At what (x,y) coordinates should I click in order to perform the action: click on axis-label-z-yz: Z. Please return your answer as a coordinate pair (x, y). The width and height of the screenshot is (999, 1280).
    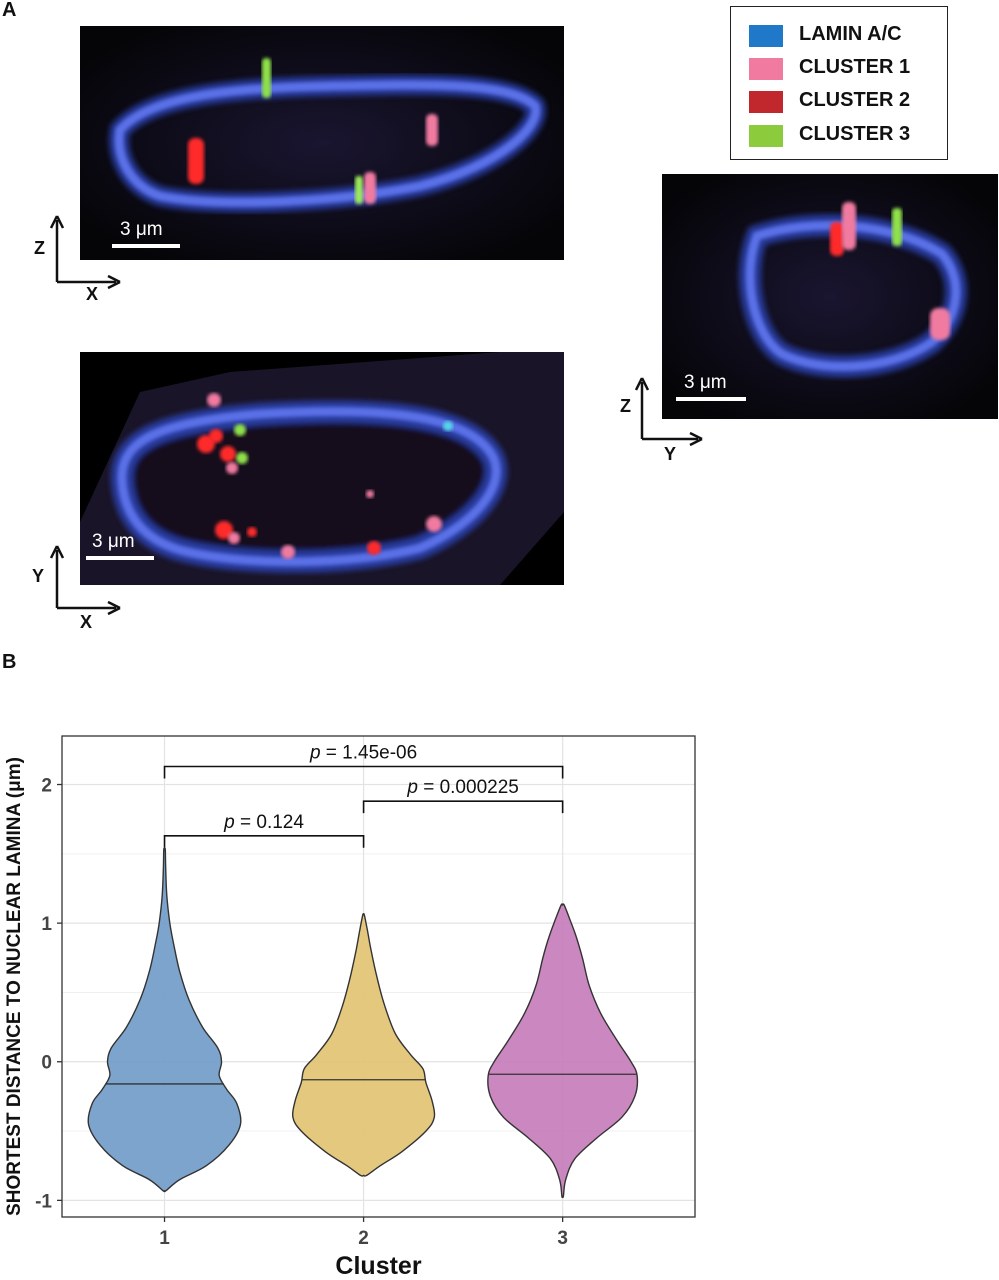
    Looking at the image, I should click on (625, 406).